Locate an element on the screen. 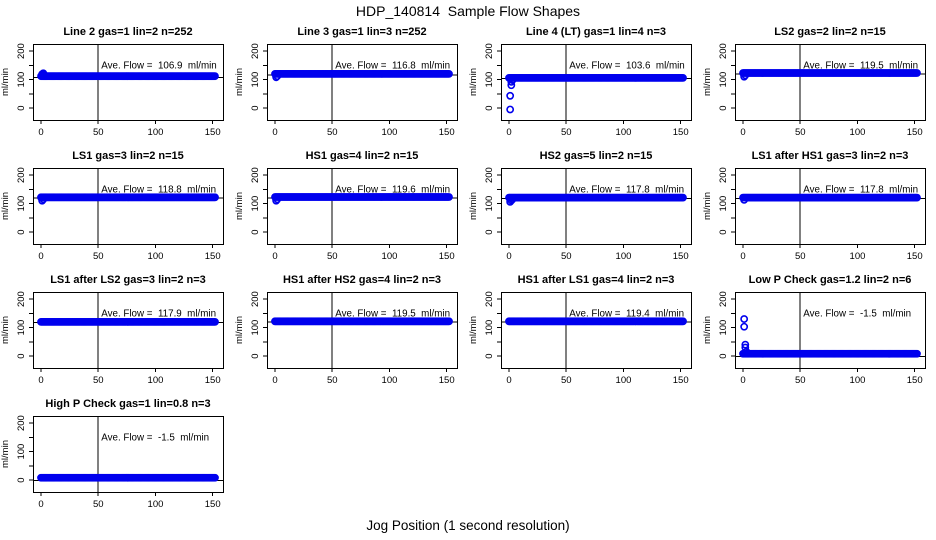  subplot-title: LS1 gas=3 lin=2 n=15 is located at coordinates (128, 156).